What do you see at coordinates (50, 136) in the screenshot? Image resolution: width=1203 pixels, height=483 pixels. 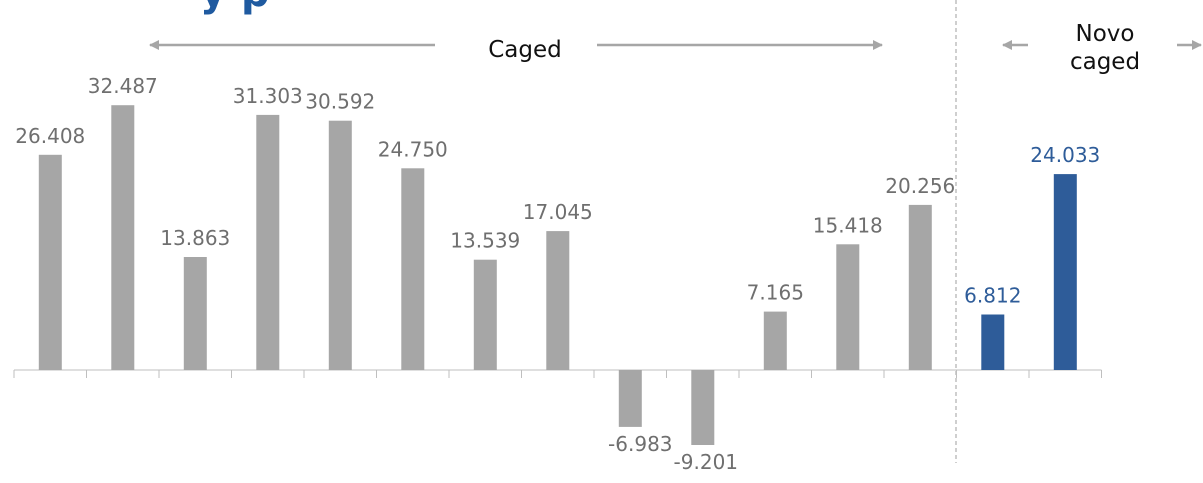 I see `data-label: 26.408` at bounding box center [50, 136].